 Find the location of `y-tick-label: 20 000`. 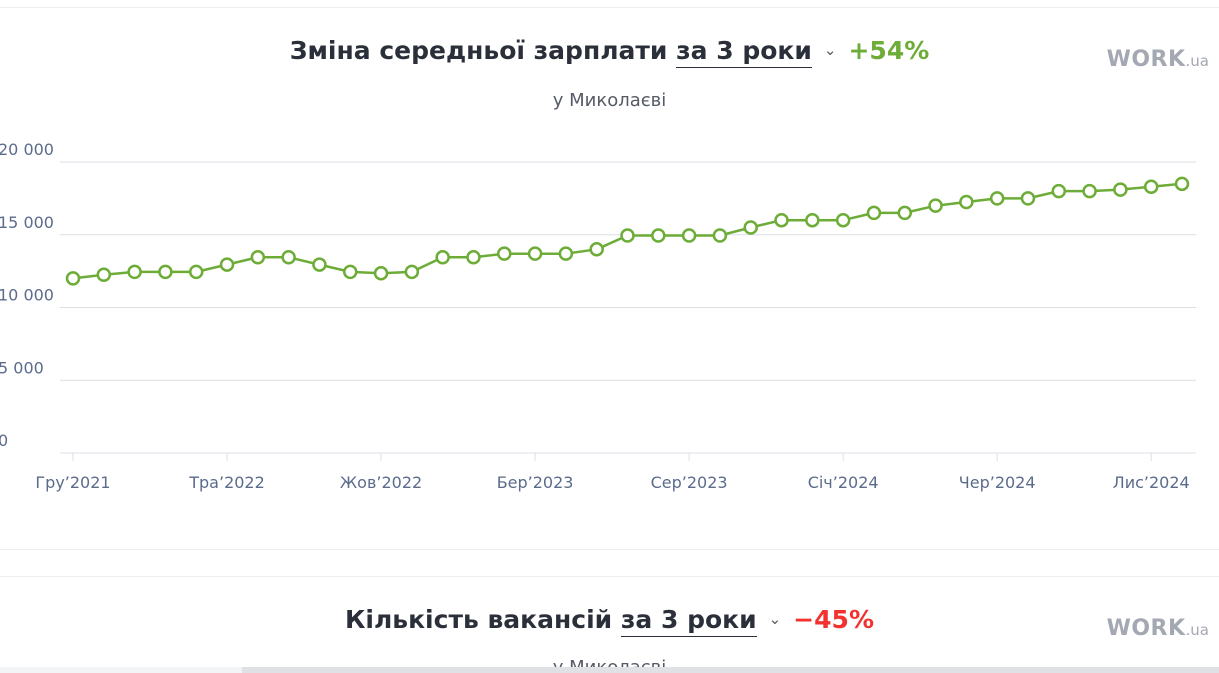

y-tick-label: 20 000 is located at coordinates (27, 149).